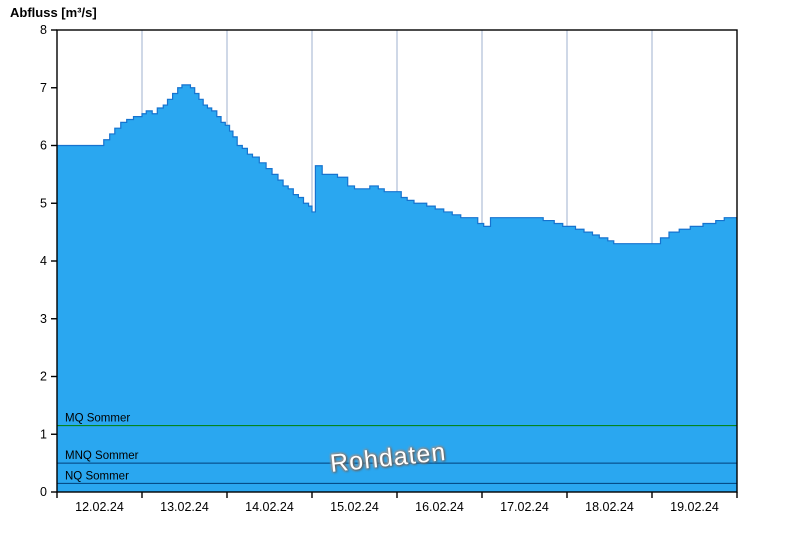  What do you see at coordinates (524, 507) in the screenshot?
I see `x-tick-label: 17.02.24` at bounding box center [524, 507].